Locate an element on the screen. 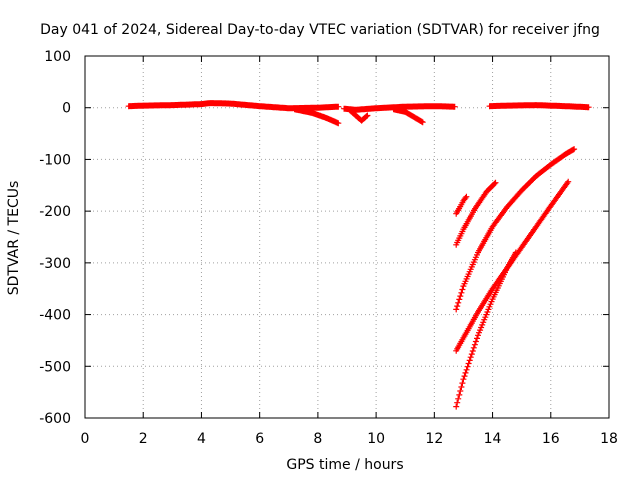 The image size is (640, 480). x-tick-label: 2 is located at coordinates (143, 439).